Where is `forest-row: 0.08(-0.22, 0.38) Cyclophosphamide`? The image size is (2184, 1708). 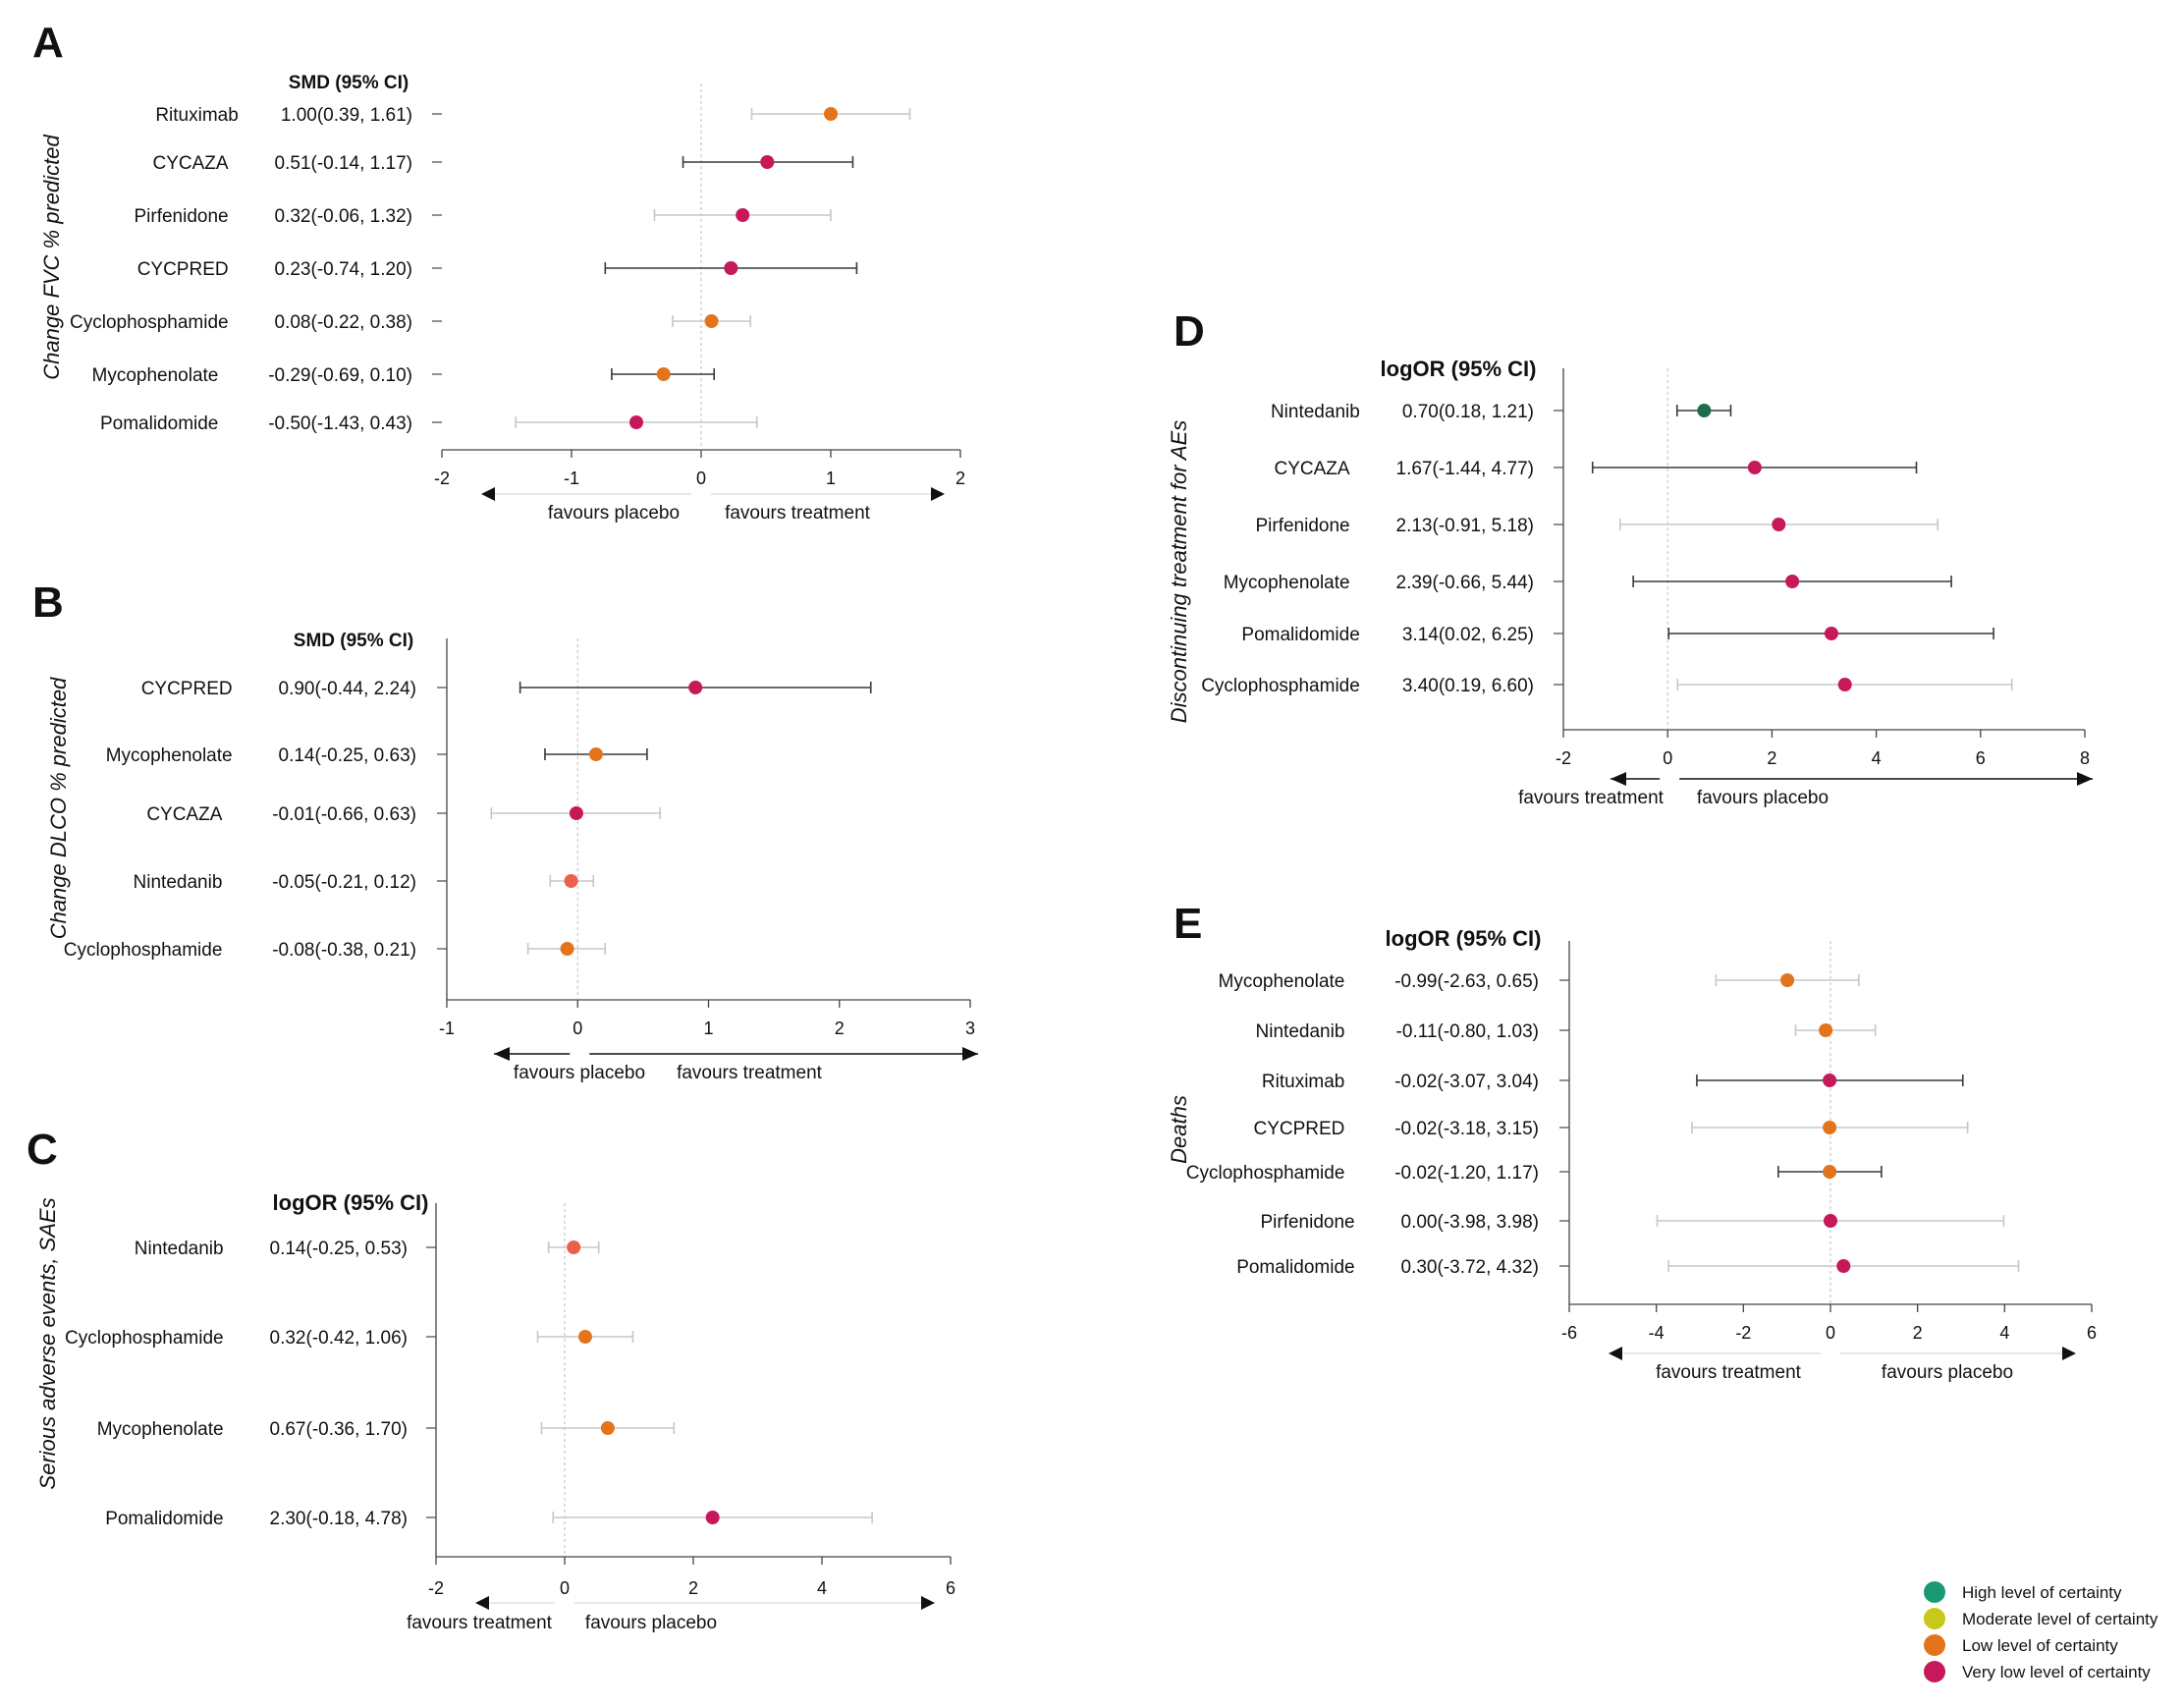 forest-row: 0.08(-0.22, 0.38) Cyclophosphamide is located at coordinates (410, 322).